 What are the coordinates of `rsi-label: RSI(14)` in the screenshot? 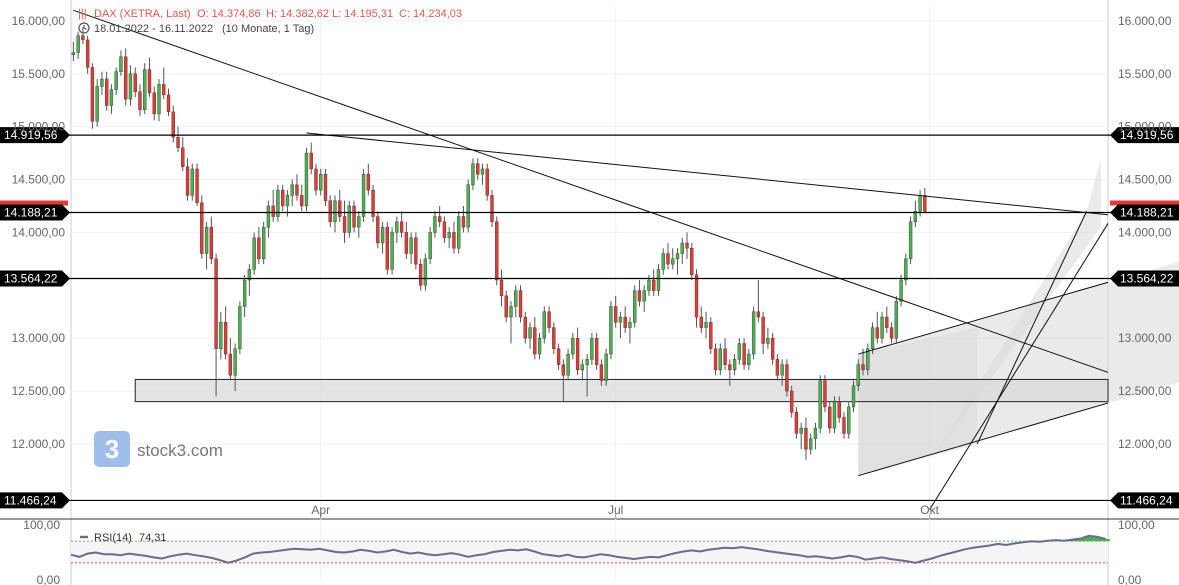 It's located at (113, 538).